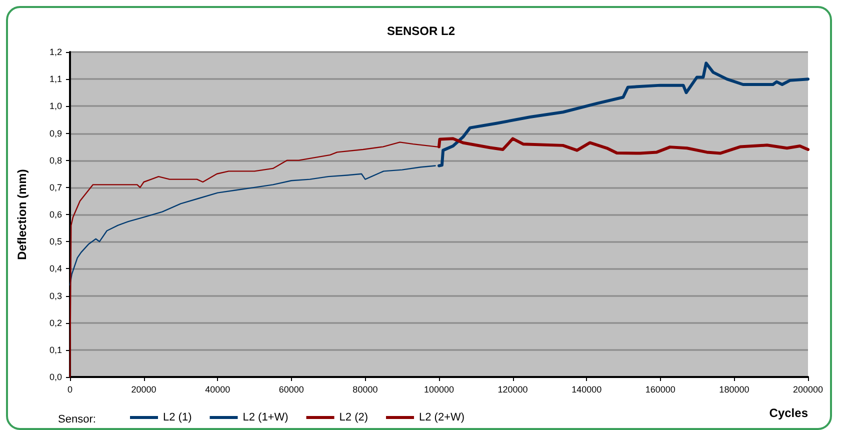 This screenshot has height=430, width=842. I want to click on legend-title: Sensor:, so click(77, 420).